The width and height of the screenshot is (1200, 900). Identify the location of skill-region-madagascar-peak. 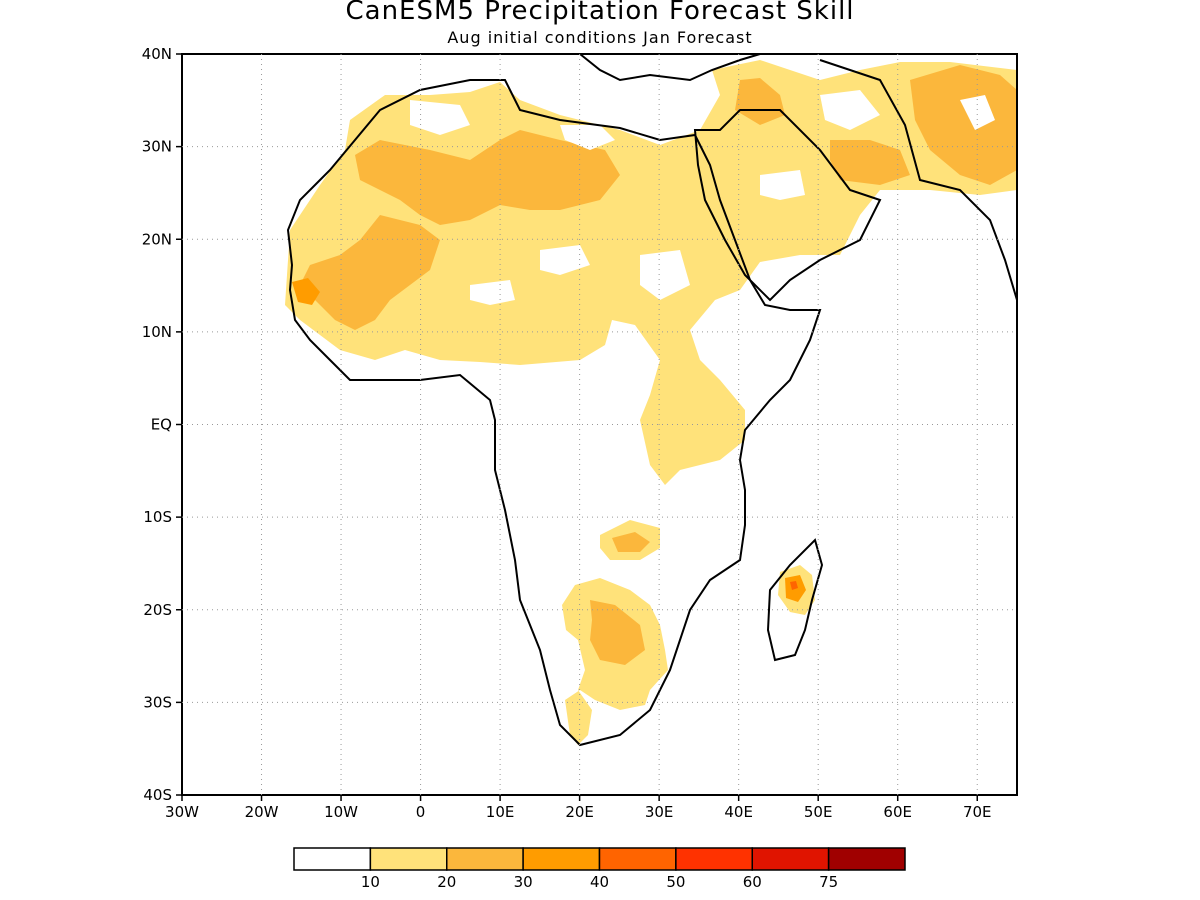
(794, 585).